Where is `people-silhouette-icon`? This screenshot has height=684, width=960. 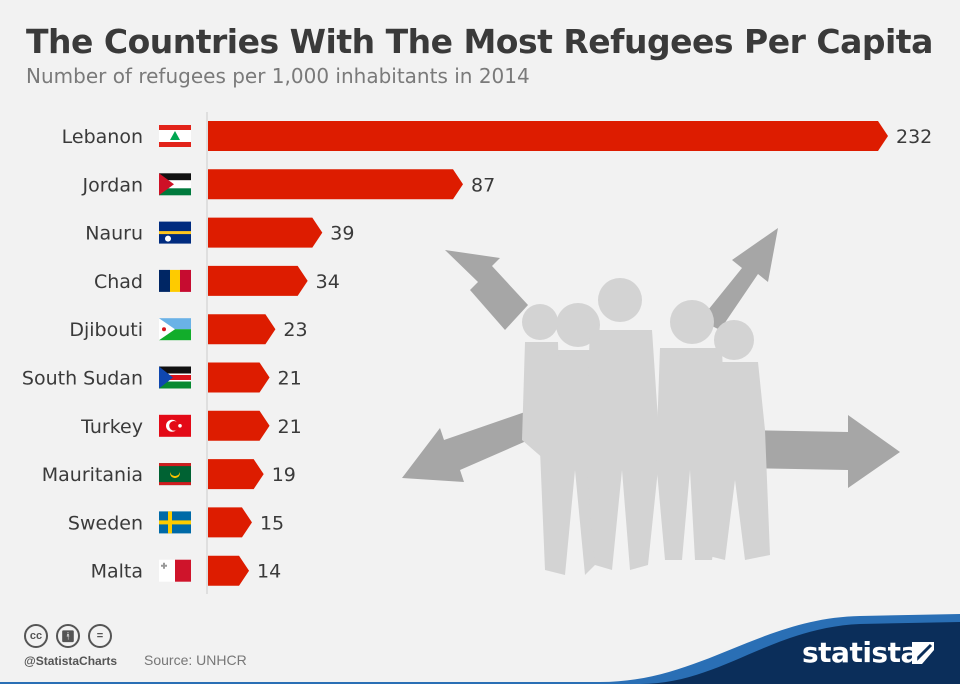 people-silhouette-icon is located at coordinates (646, 426).